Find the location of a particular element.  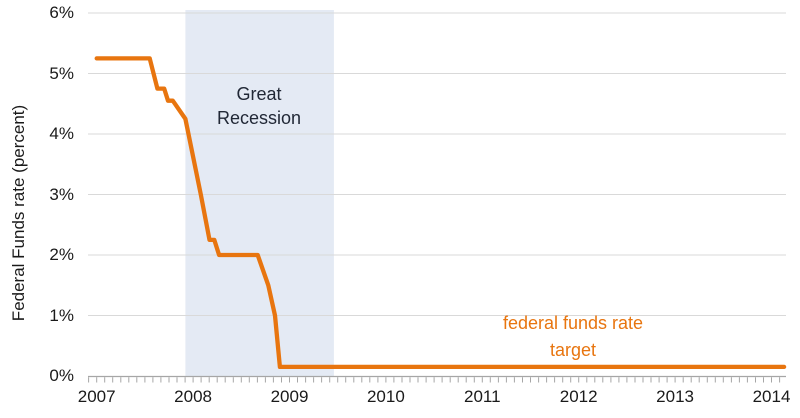

x-tick-label-2012: 2012 is located at coordinates (578, 396).